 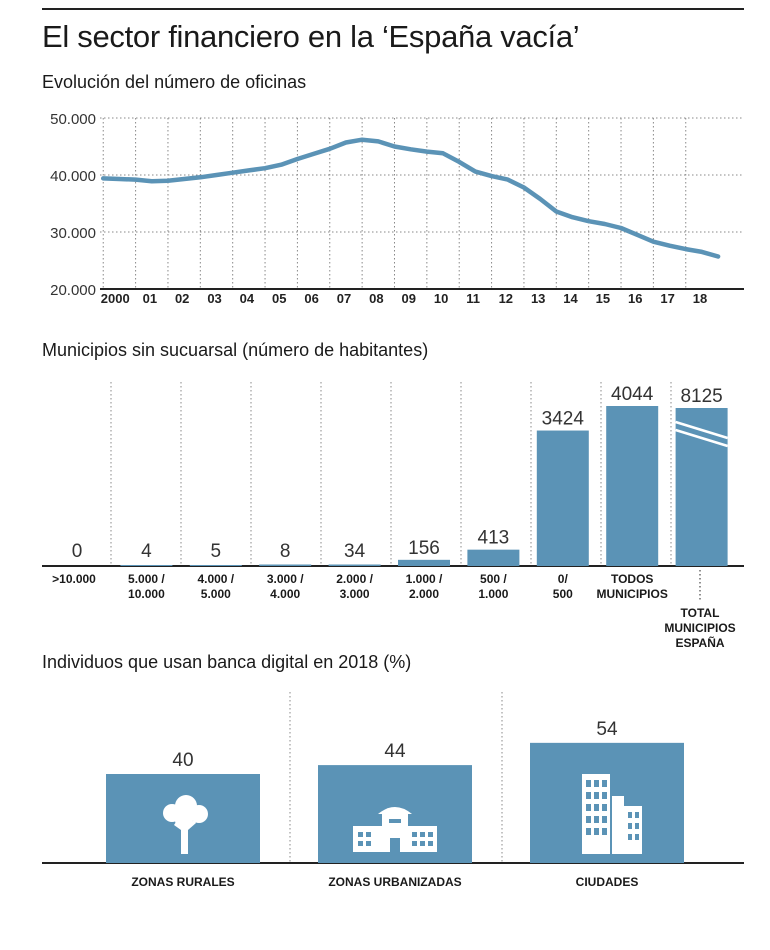 What do you see at coordinates (632, 579) in the screenshot?
I see `category-label: TODOS` at bounding box center [632, 579].